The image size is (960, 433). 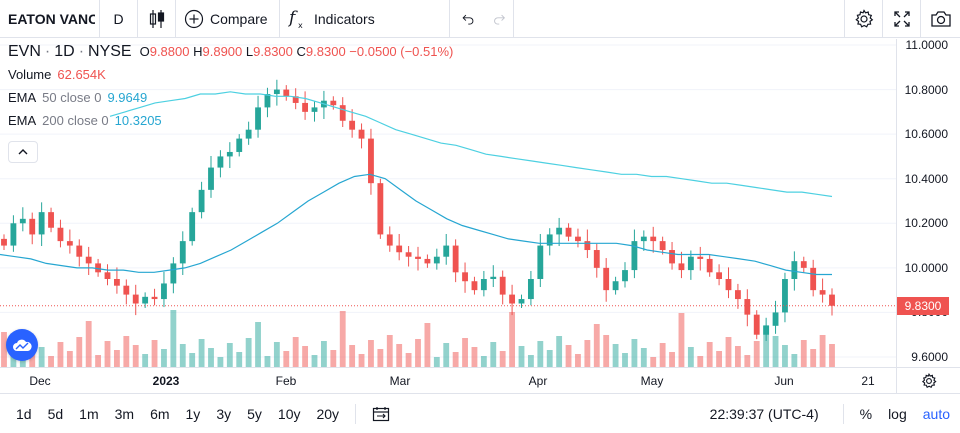 What do you see at coordinates (499, 19) in the screenshot?
I see `redo-icon` at bounding box center [499, 19].